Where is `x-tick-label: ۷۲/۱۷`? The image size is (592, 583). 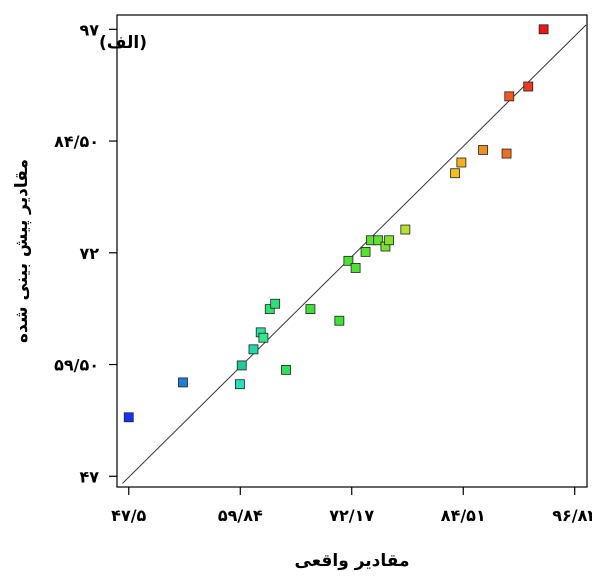 x-tick-label: ۷۲/۱۷ is located at coordinates (351, 515).